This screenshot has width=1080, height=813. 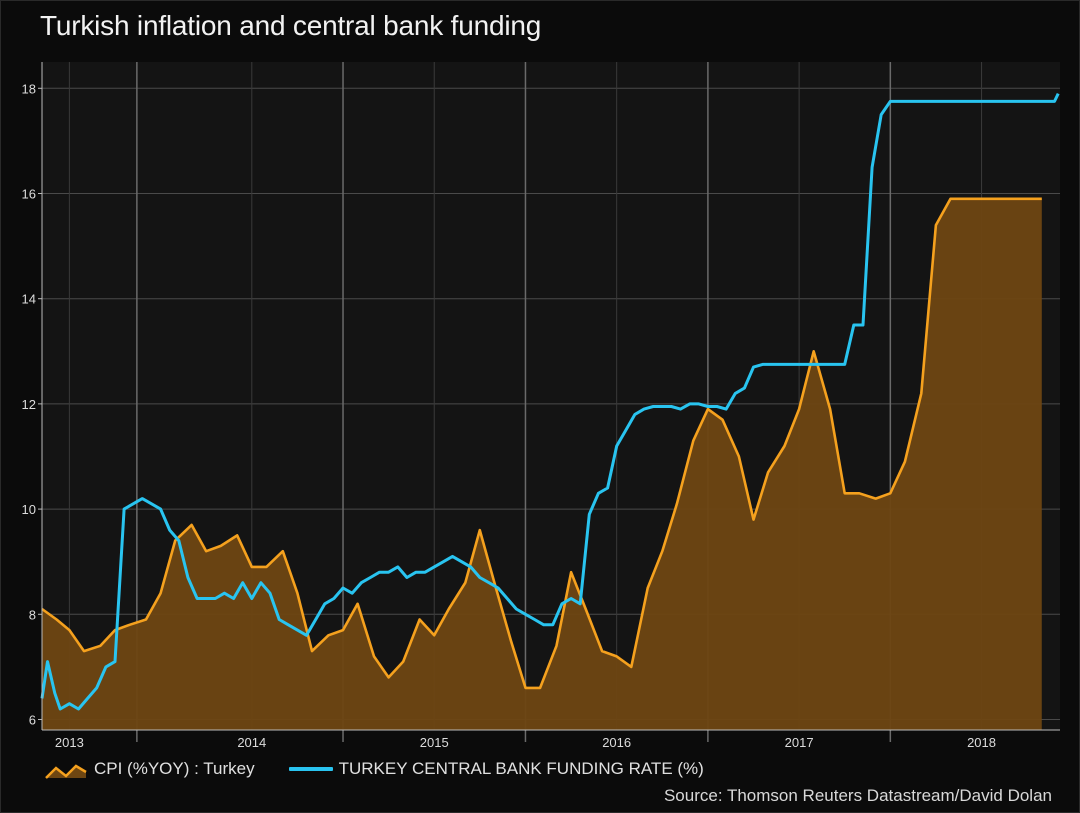 I want to click on y-tick-label: 18, so click(x=29, y=88).